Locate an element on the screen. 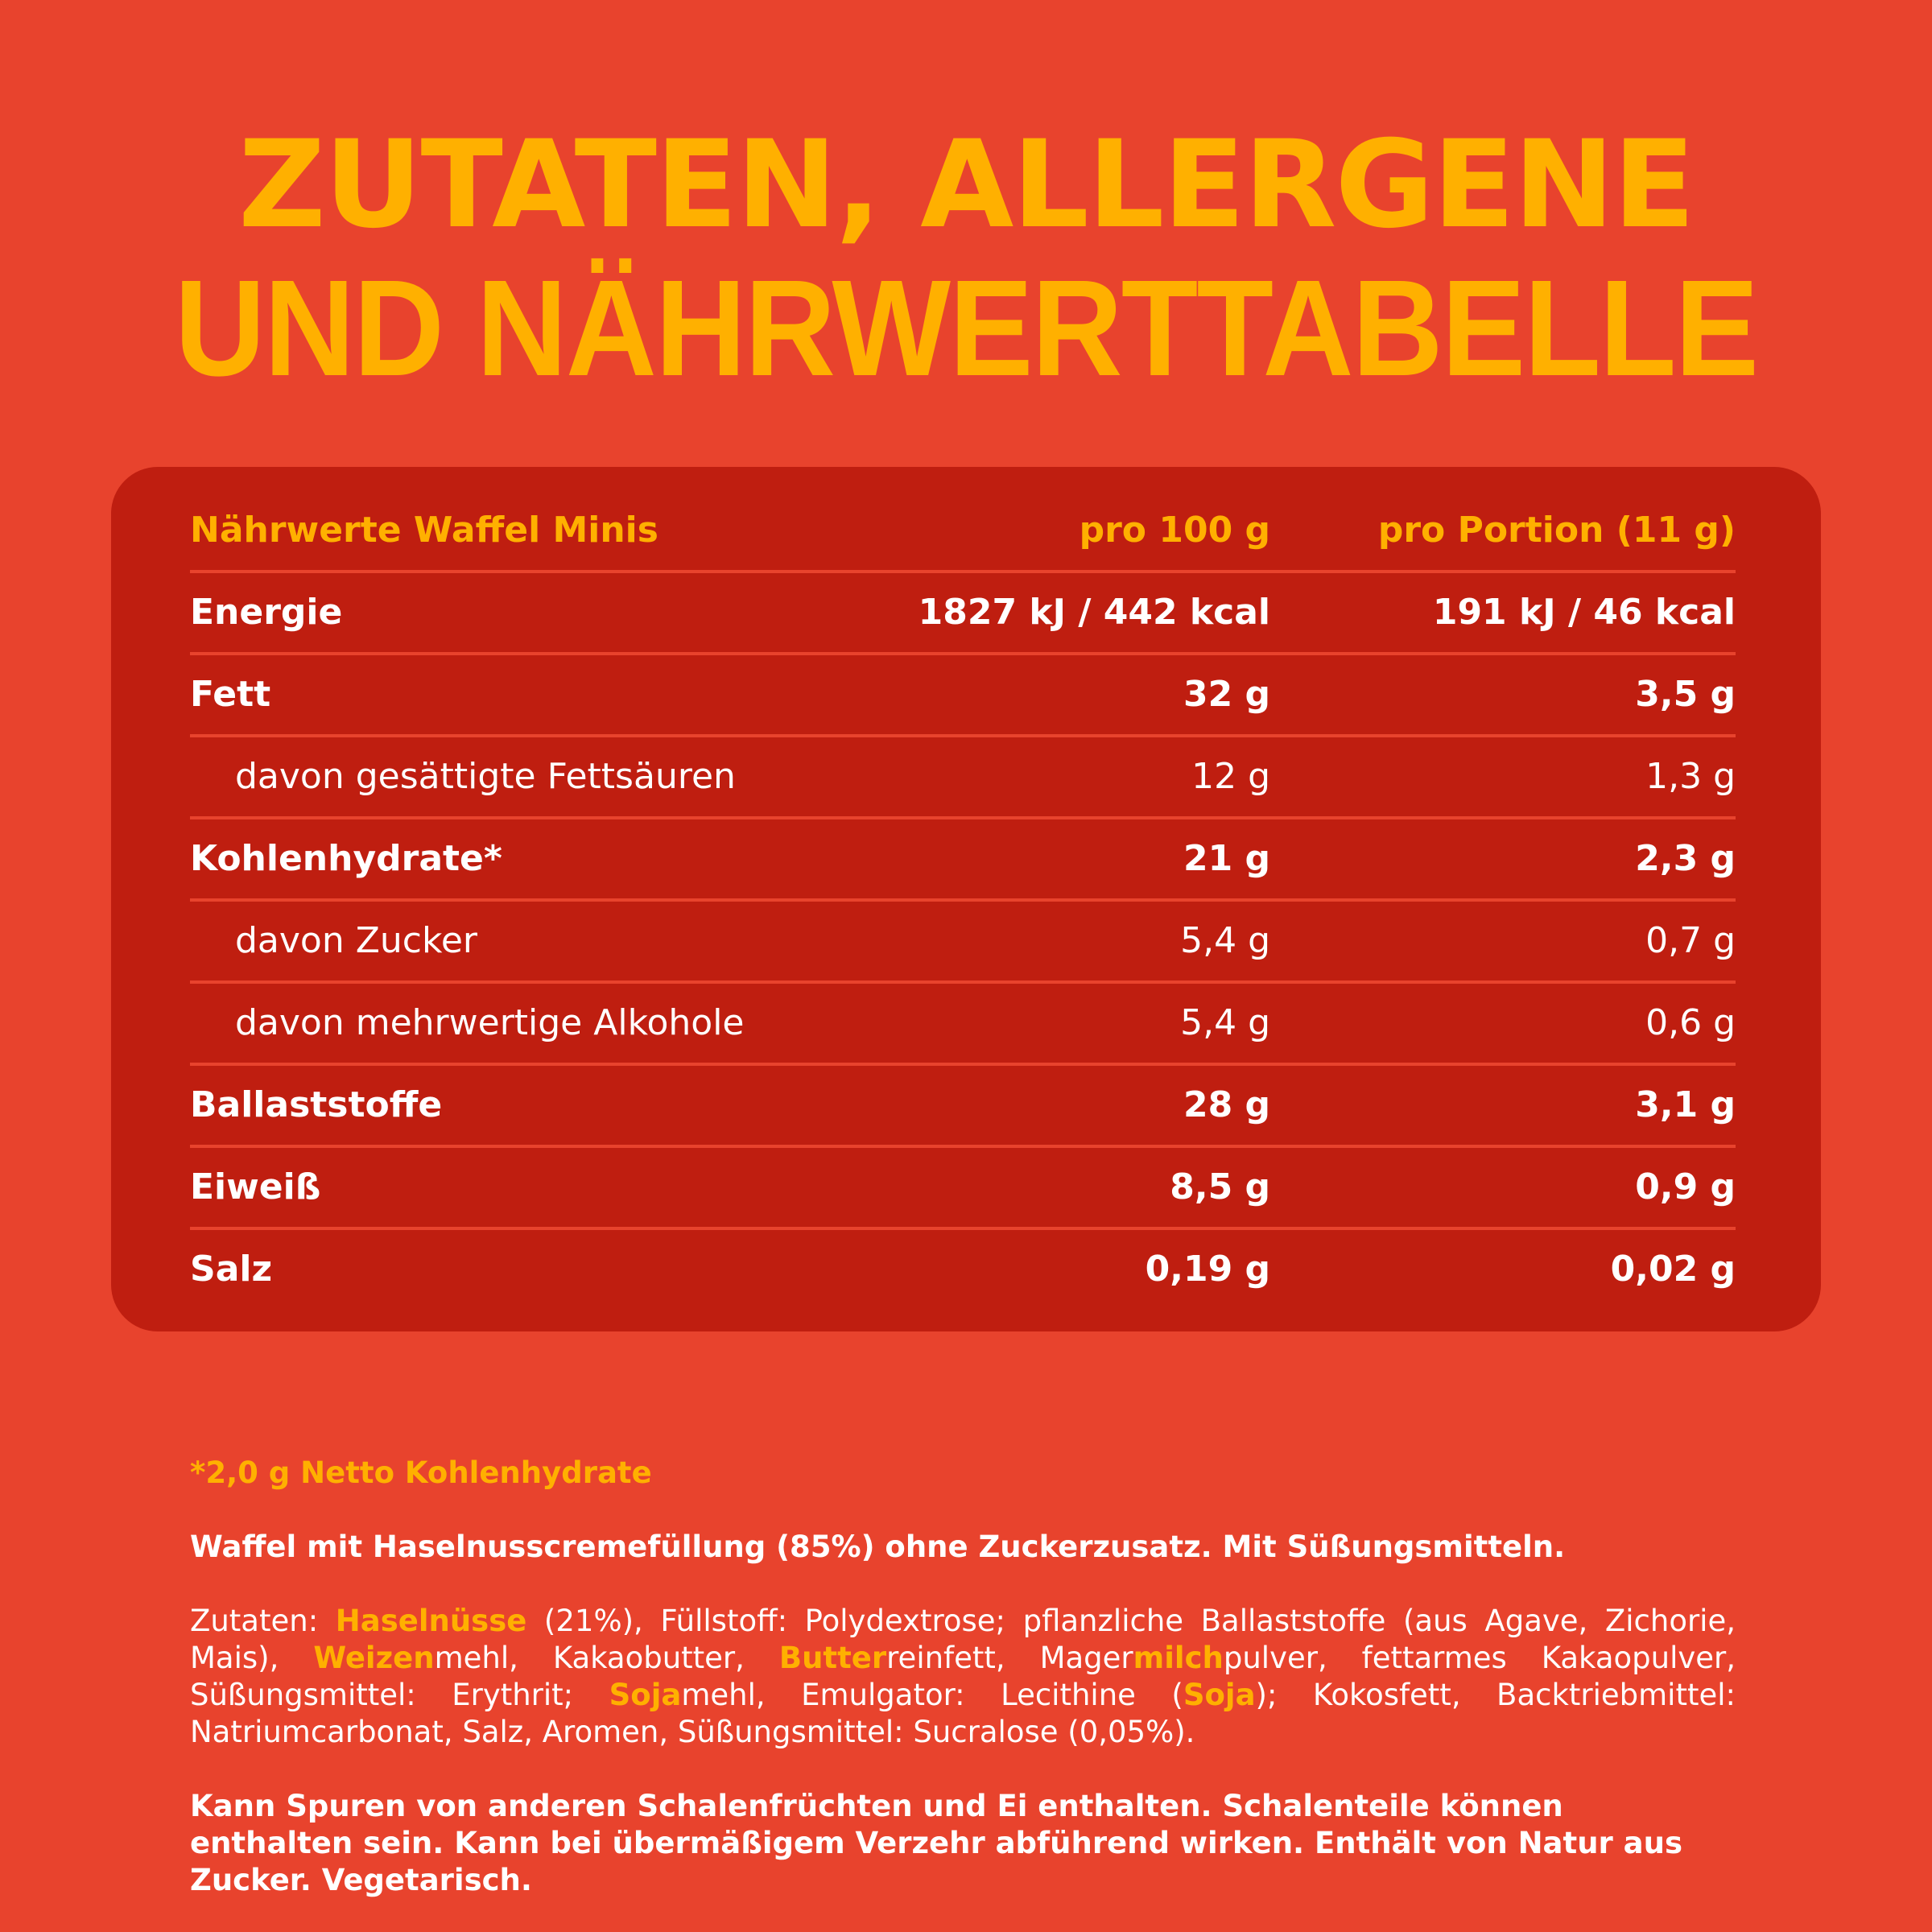 The height and width of the screenshot is (1932, 1932). row-per-100g: 0,19 g is located at coordinates (1207, 1269).